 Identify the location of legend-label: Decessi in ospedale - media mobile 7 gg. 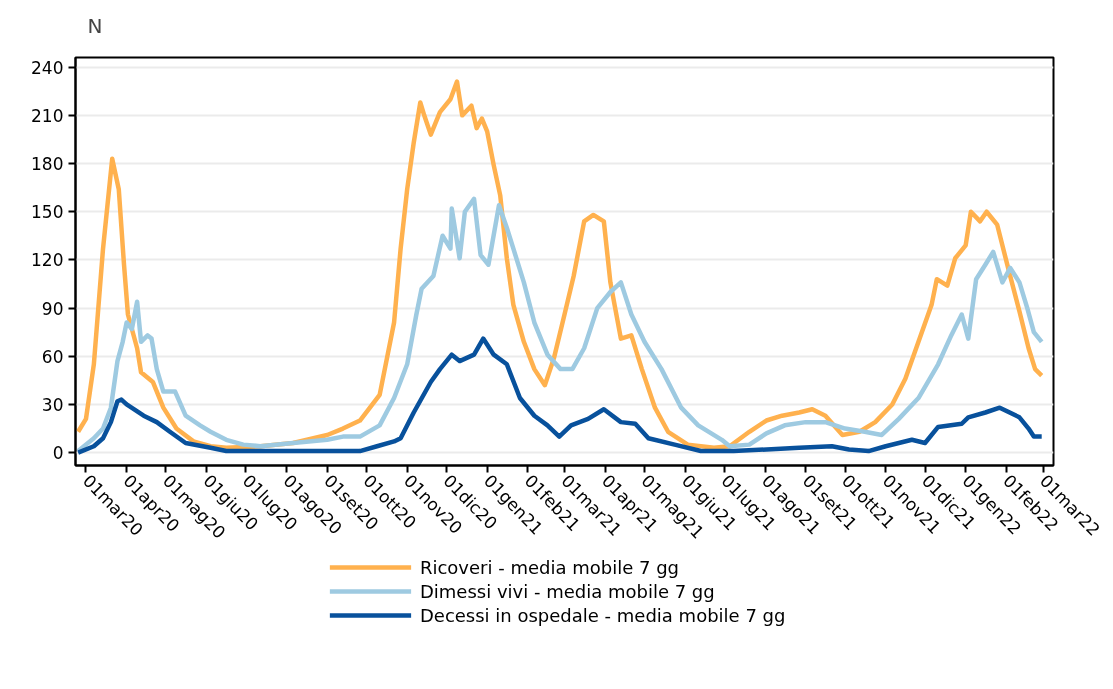
(602, 615).